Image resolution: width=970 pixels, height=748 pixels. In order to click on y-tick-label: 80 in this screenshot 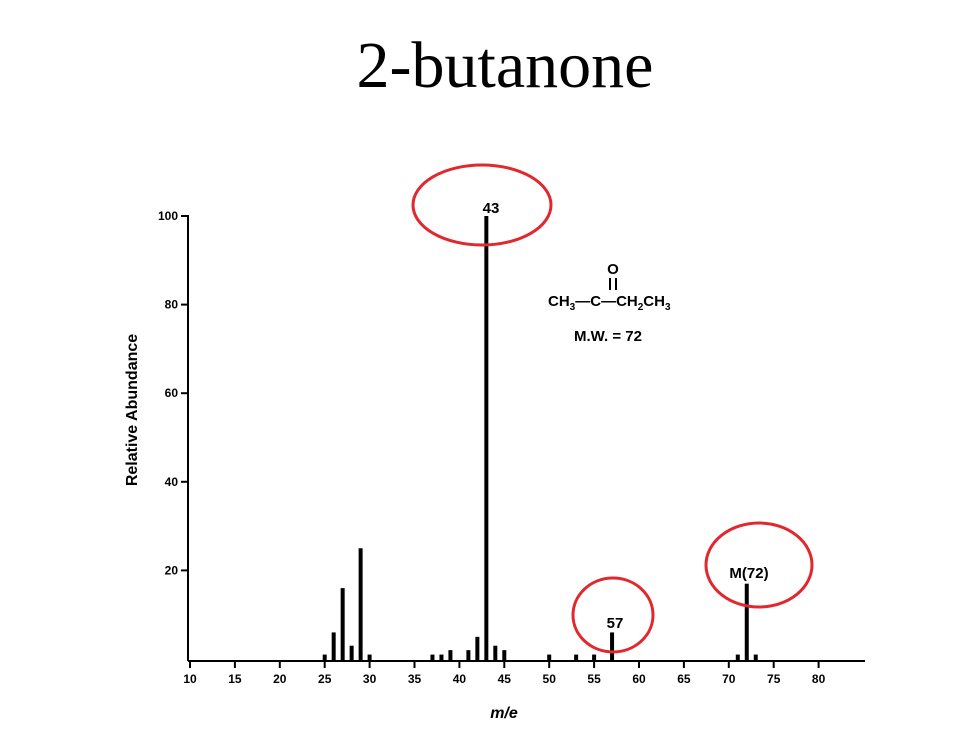, I will do `click(172, 305)`.